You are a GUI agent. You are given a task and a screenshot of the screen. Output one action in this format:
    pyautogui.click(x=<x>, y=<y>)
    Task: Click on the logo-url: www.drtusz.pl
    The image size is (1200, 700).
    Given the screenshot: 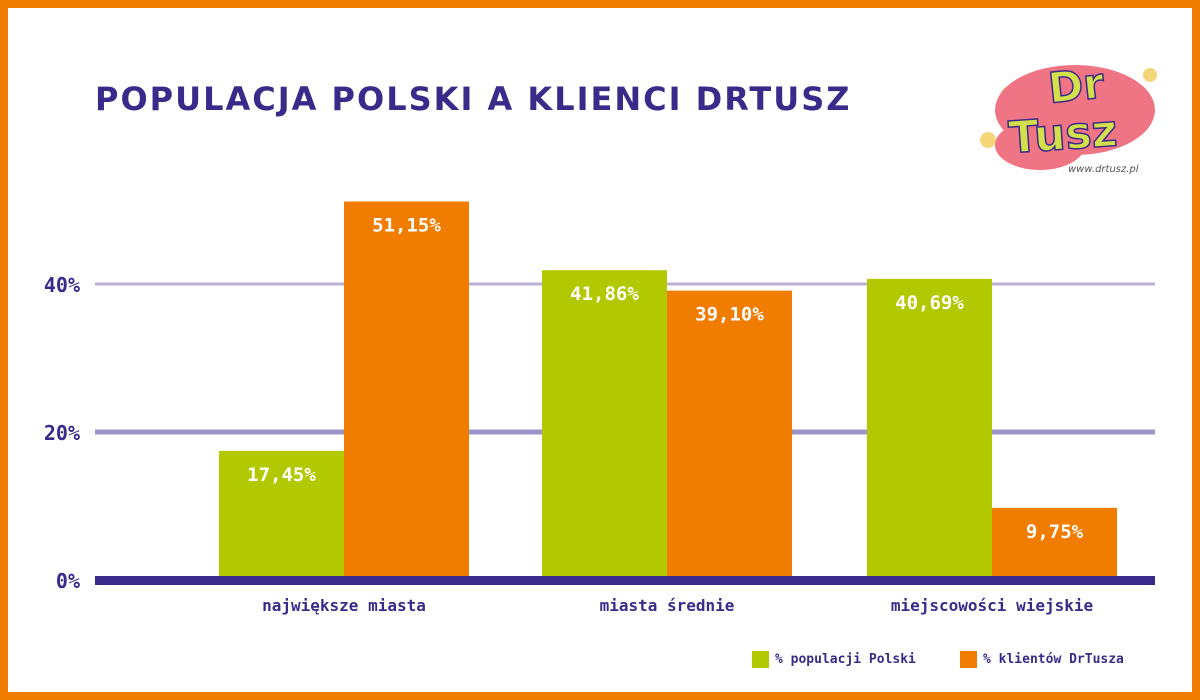 What is the action you would take?
    pyautogui.click(x=1103, y=169)
    